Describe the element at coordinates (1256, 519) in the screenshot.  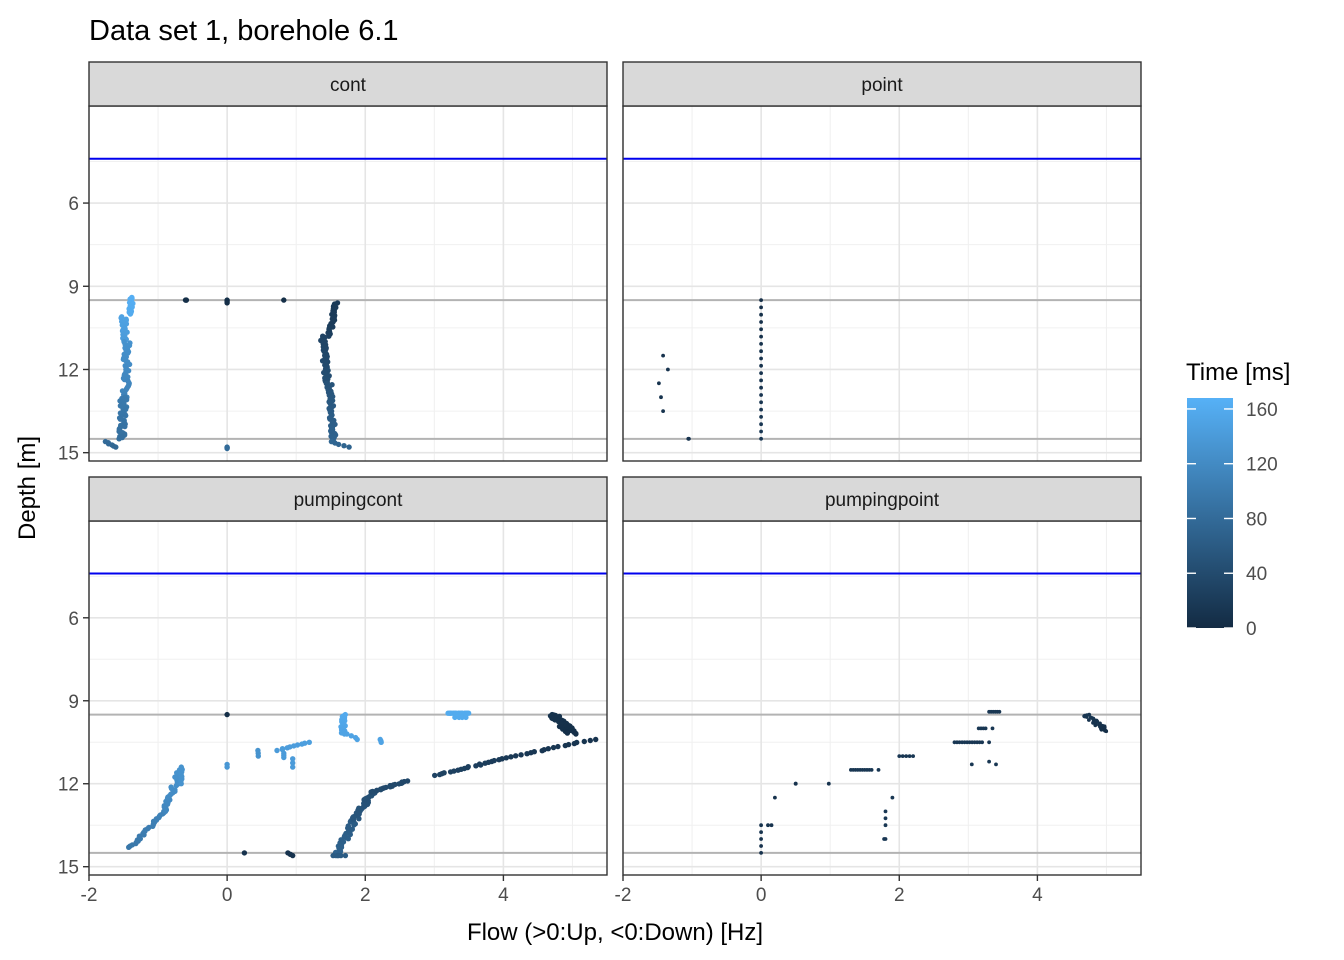
I see `legend-tick-label: 80` at that location.